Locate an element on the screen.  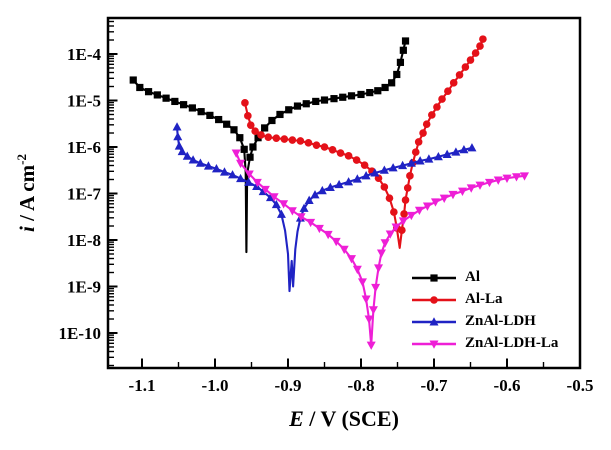
legend-key-triangle-down-icon is located at coordinates (434, 344).